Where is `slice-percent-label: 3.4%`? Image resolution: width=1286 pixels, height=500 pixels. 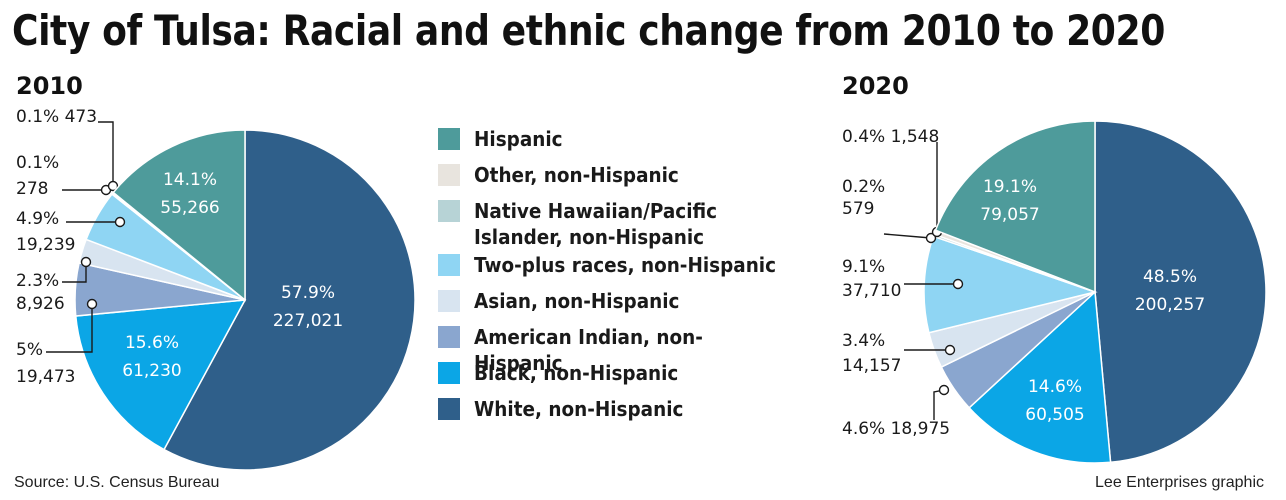 slice-percent-label: 3.4% is located at coordinates (863, 341).